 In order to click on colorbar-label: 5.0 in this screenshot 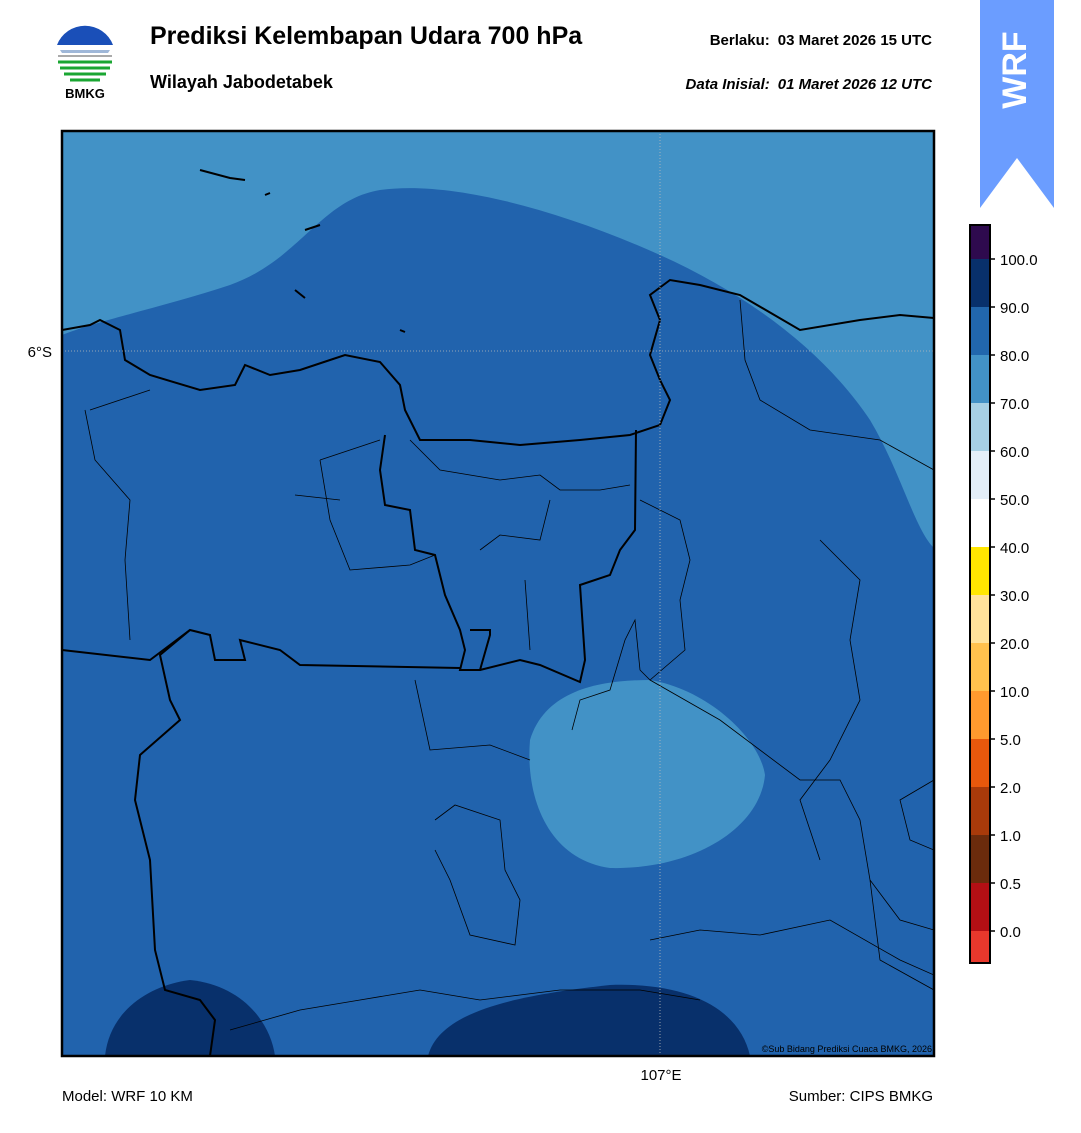, I will do `click(1010, 740)`.